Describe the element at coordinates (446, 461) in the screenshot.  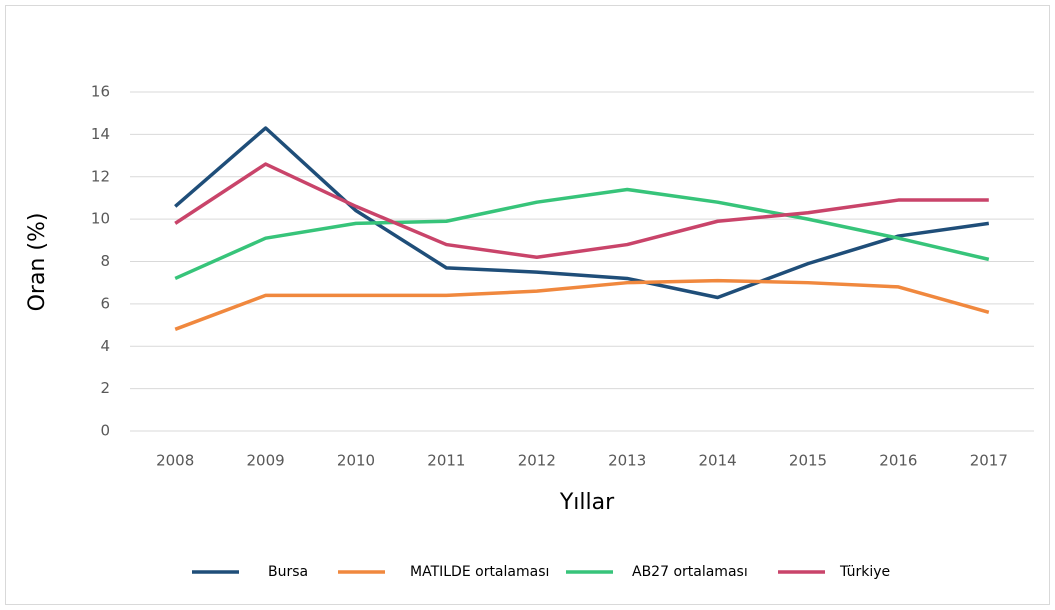
I see `x-tick-label: 2011` at that location.